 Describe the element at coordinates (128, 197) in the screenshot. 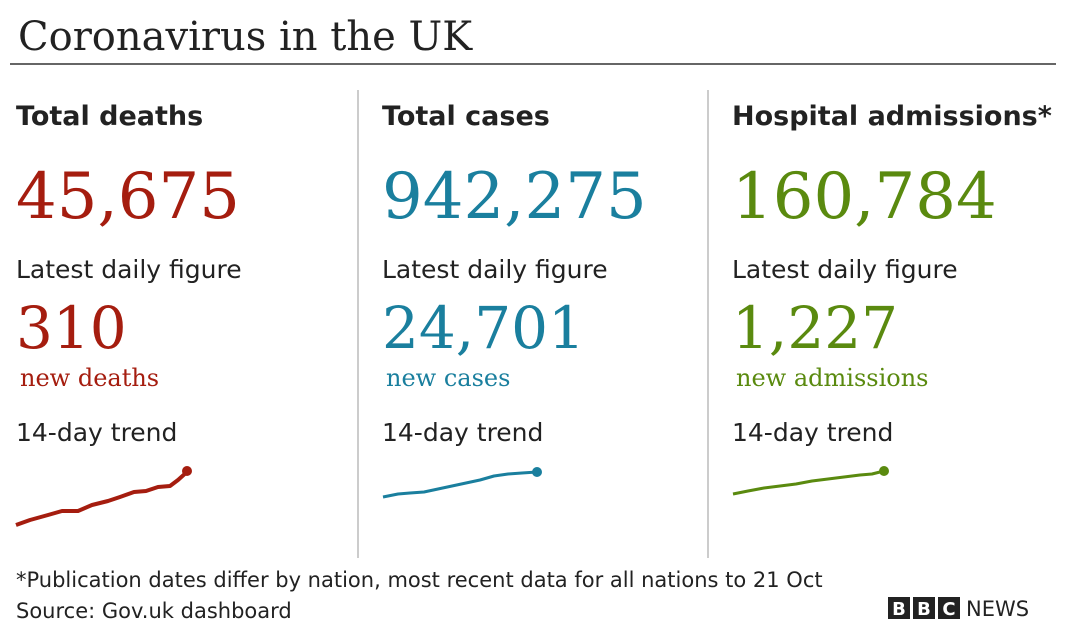

I see `total-figure: 45,675` at that location.